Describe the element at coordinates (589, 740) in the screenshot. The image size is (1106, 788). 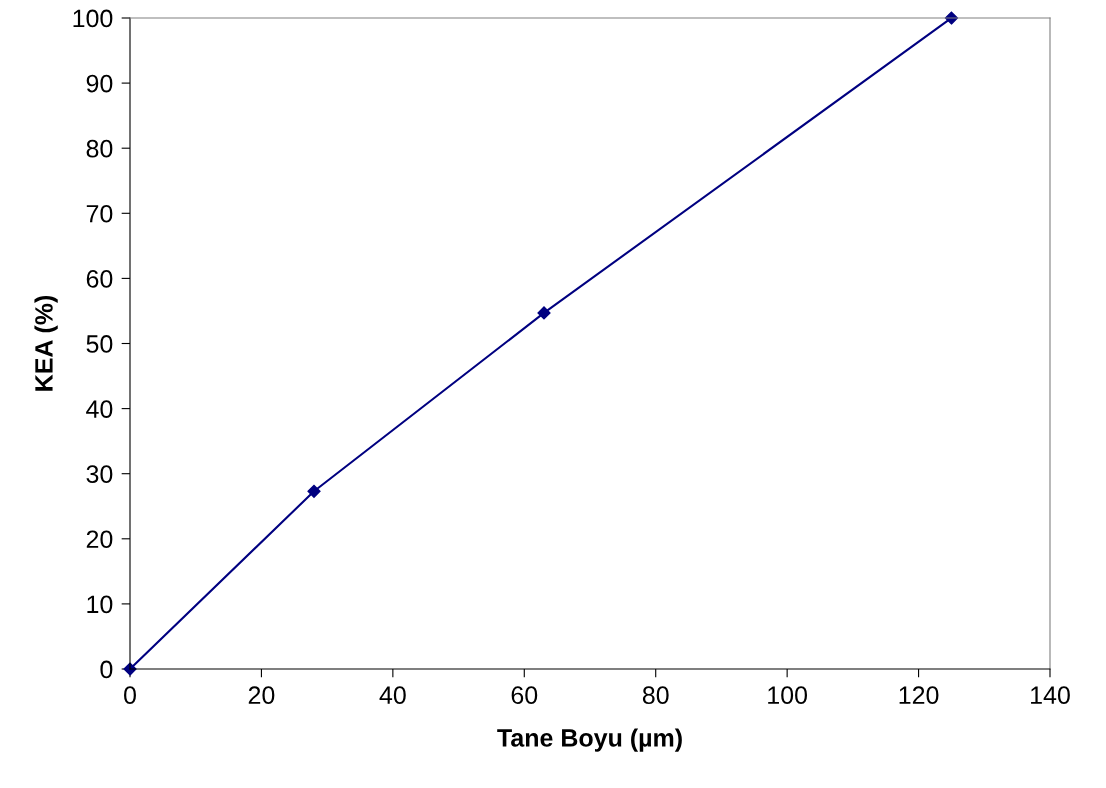
I see `x-axis-title: Tane Boyu (µm)` at that location.